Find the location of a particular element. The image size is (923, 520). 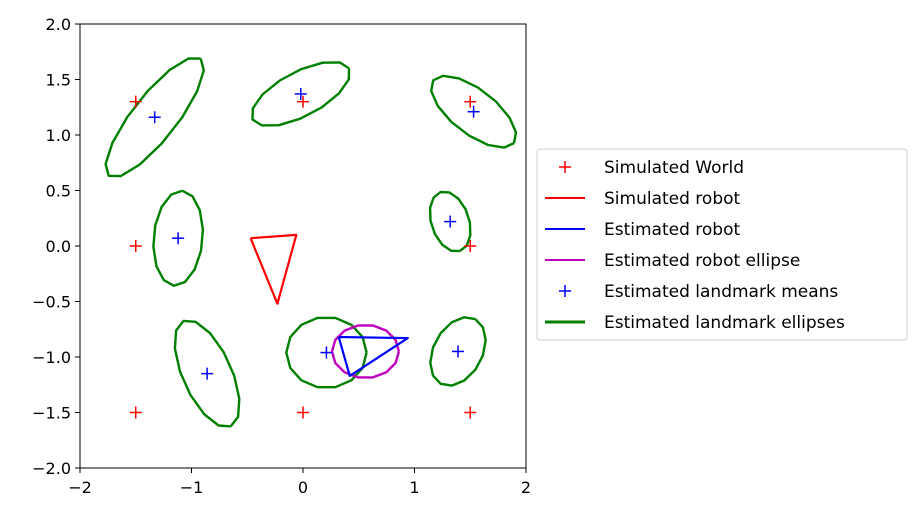

y-tick-label: −2.0 is located at coordinates (51, 468).